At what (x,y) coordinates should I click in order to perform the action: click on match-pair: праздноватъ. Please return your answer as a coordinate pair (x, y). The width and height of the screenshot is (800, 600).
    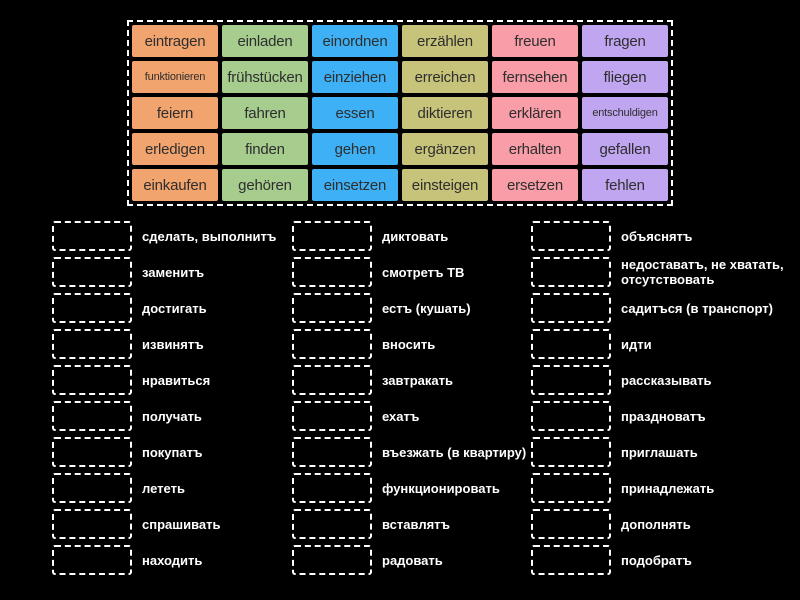
    Looking at the image, I should click on (662, 416).